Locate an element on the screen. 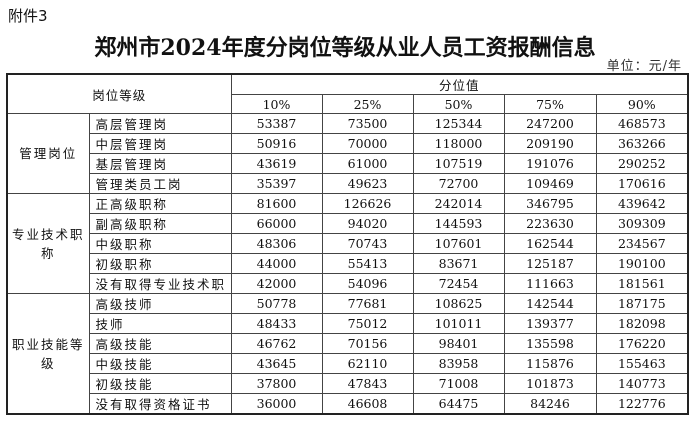  value-cell: 75012 is located at coordinates (367, 323).